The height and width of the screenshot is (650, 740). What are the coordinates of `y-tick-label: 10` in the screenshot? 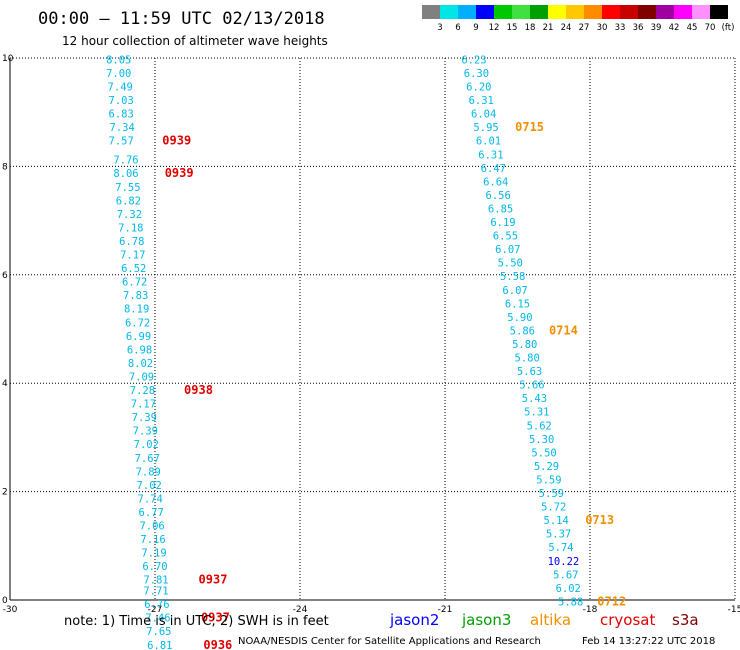 It's located at (8, 59).